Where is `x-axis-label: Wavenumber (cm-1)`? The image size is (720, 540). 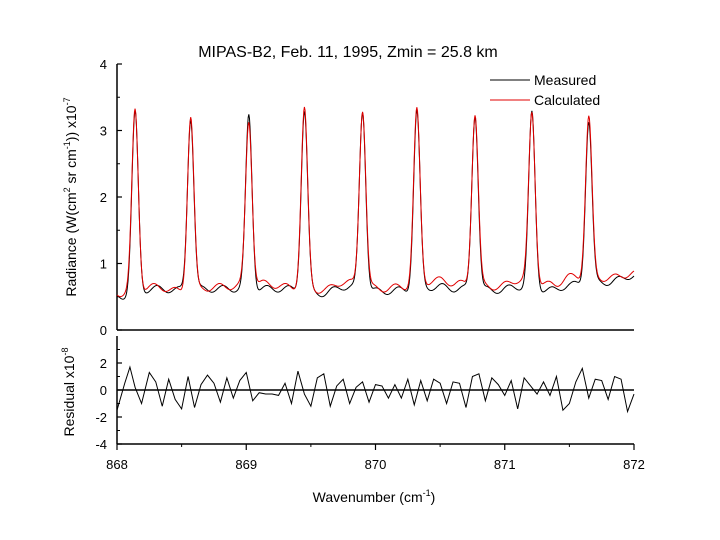
x-axis-label: Wavenumber (cm-1) is located at coordinates (374, 496).